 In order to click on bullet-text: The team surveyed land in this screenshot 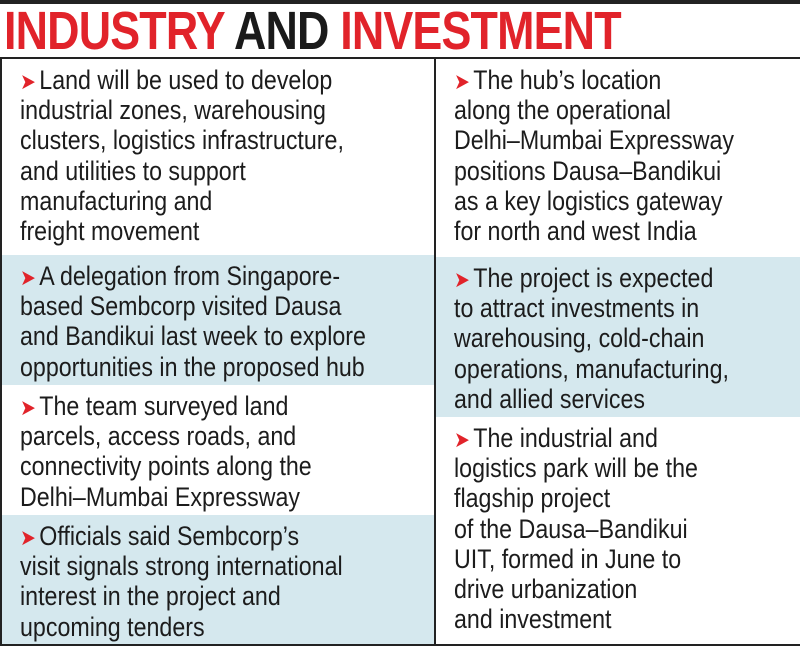, I will do `click(164, 406)`.